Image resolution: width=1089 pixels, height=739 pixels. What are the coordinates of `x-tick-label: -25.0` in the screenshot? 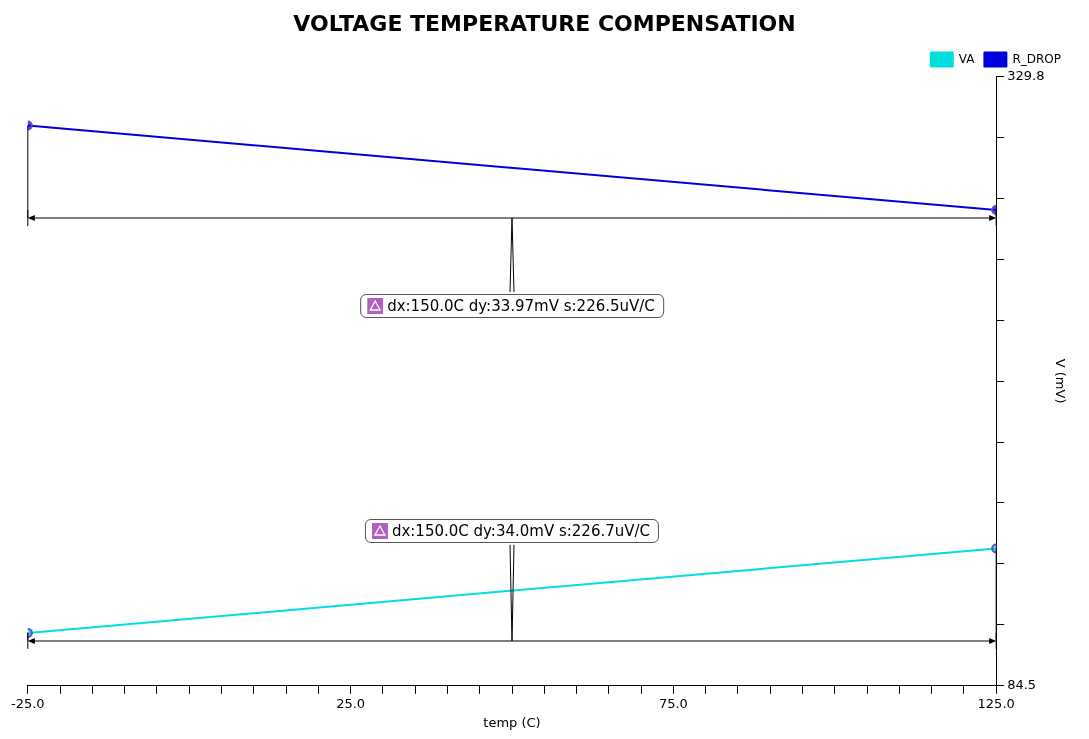 It's located at (28, 703).